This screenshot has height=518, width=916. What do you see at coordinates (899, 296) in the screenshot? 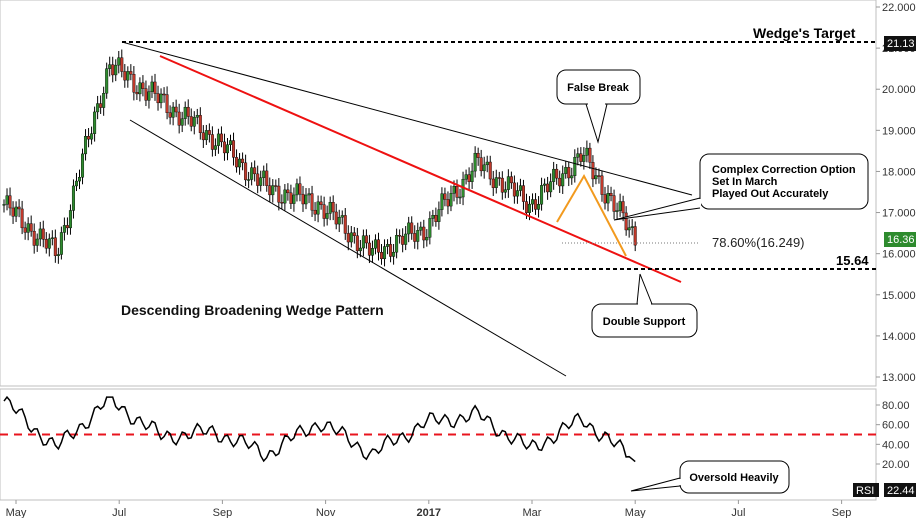
I see `price-tick-label: 15.000` at bounding box center [899, 296].